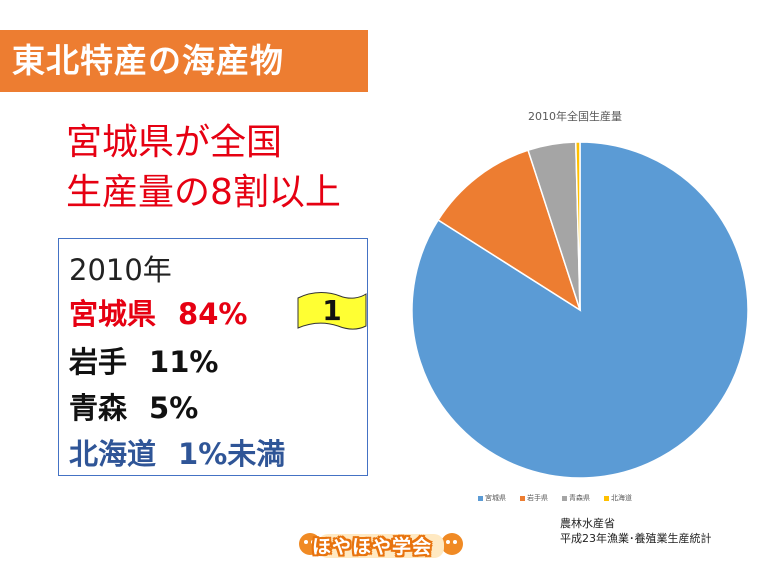  What do you see at coordinates (120, 270) in the screenshot?
I see `info-year: 2010年` at bounding box center [120, 270].